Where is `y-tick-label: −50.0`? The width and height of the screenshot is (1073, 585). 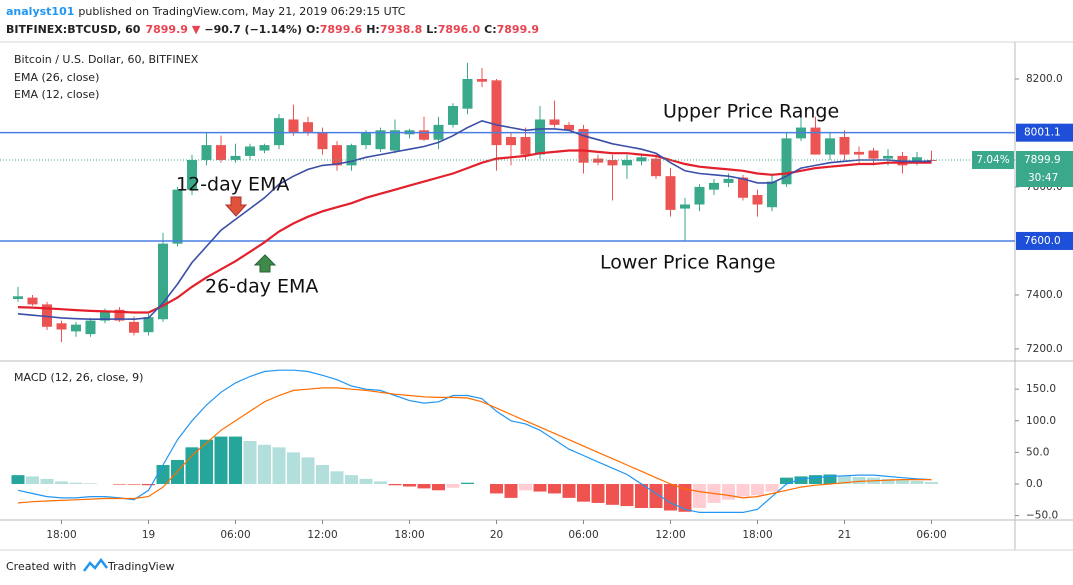 y-tick-label: −50.0 is located at coordinates (1042, 516).